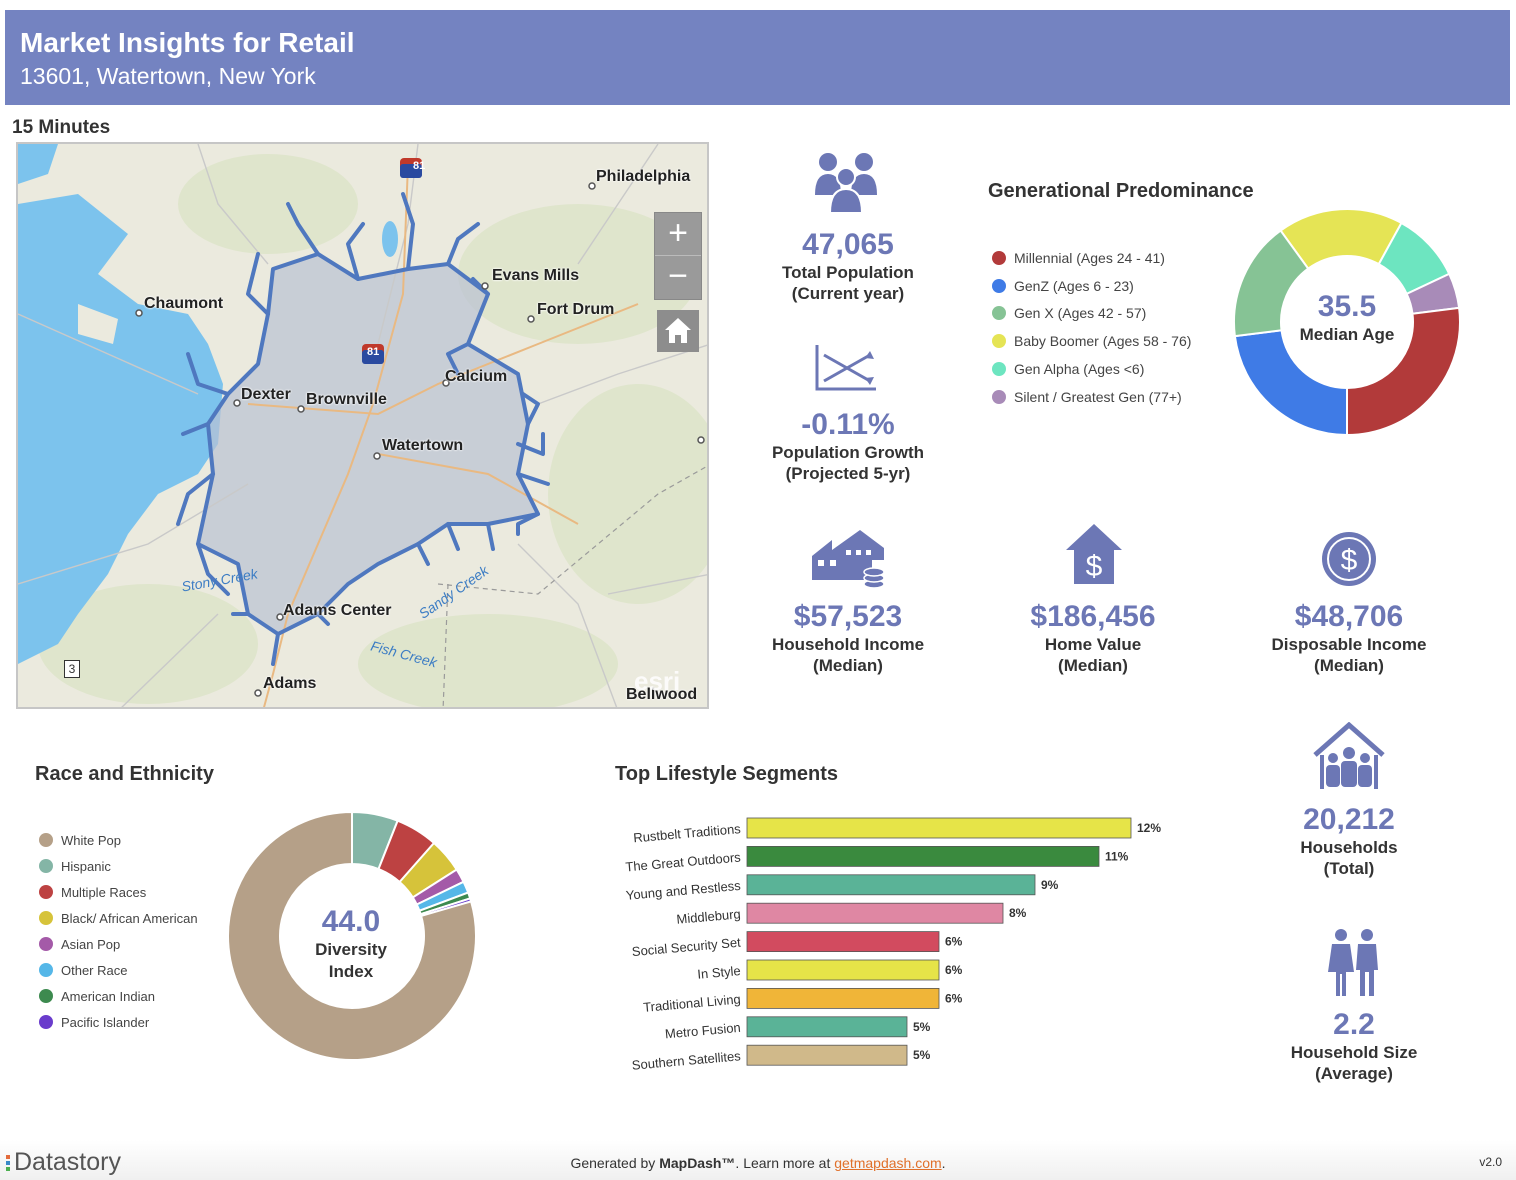  I want to click on median-age-value: 35.5, so click(1347, 306).